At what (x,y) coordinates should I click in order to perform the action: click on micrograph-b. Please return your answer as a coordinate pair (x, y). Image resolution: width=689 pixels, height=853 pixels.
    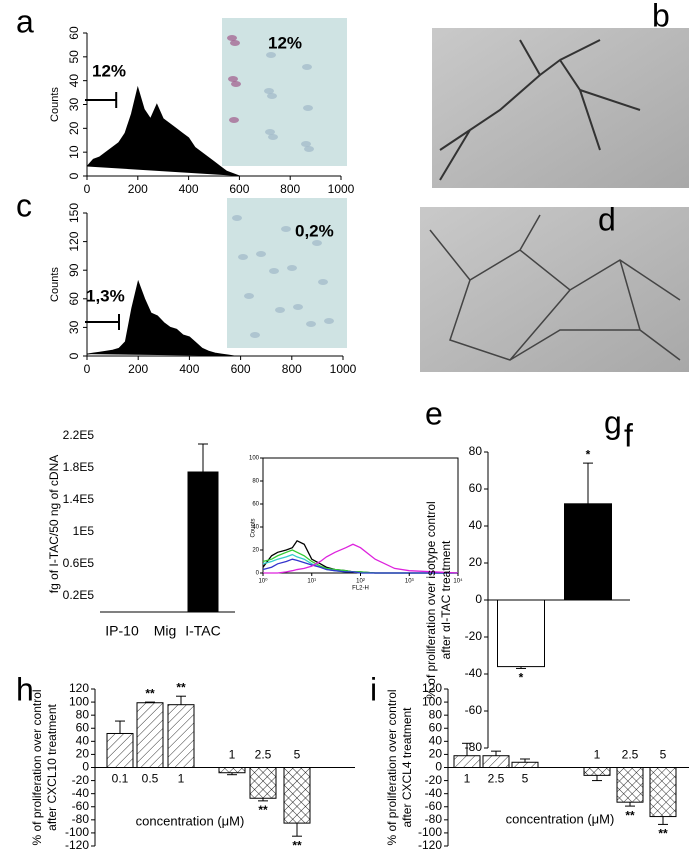
    Looking at the image, I should click on (560, 108).